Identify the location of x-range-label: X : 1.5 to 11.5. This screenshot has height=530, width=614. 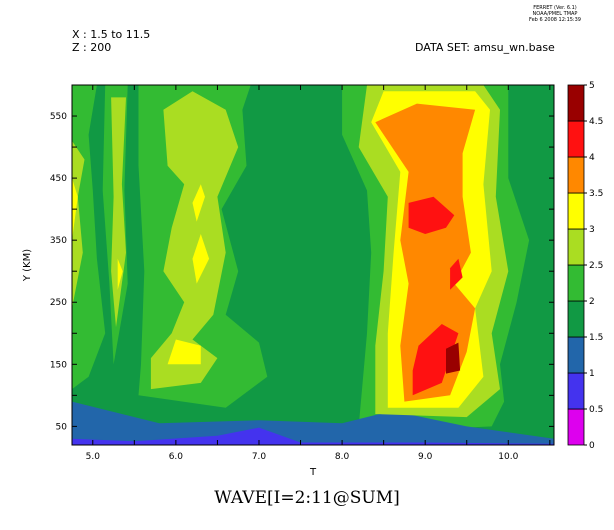
(111, 34).